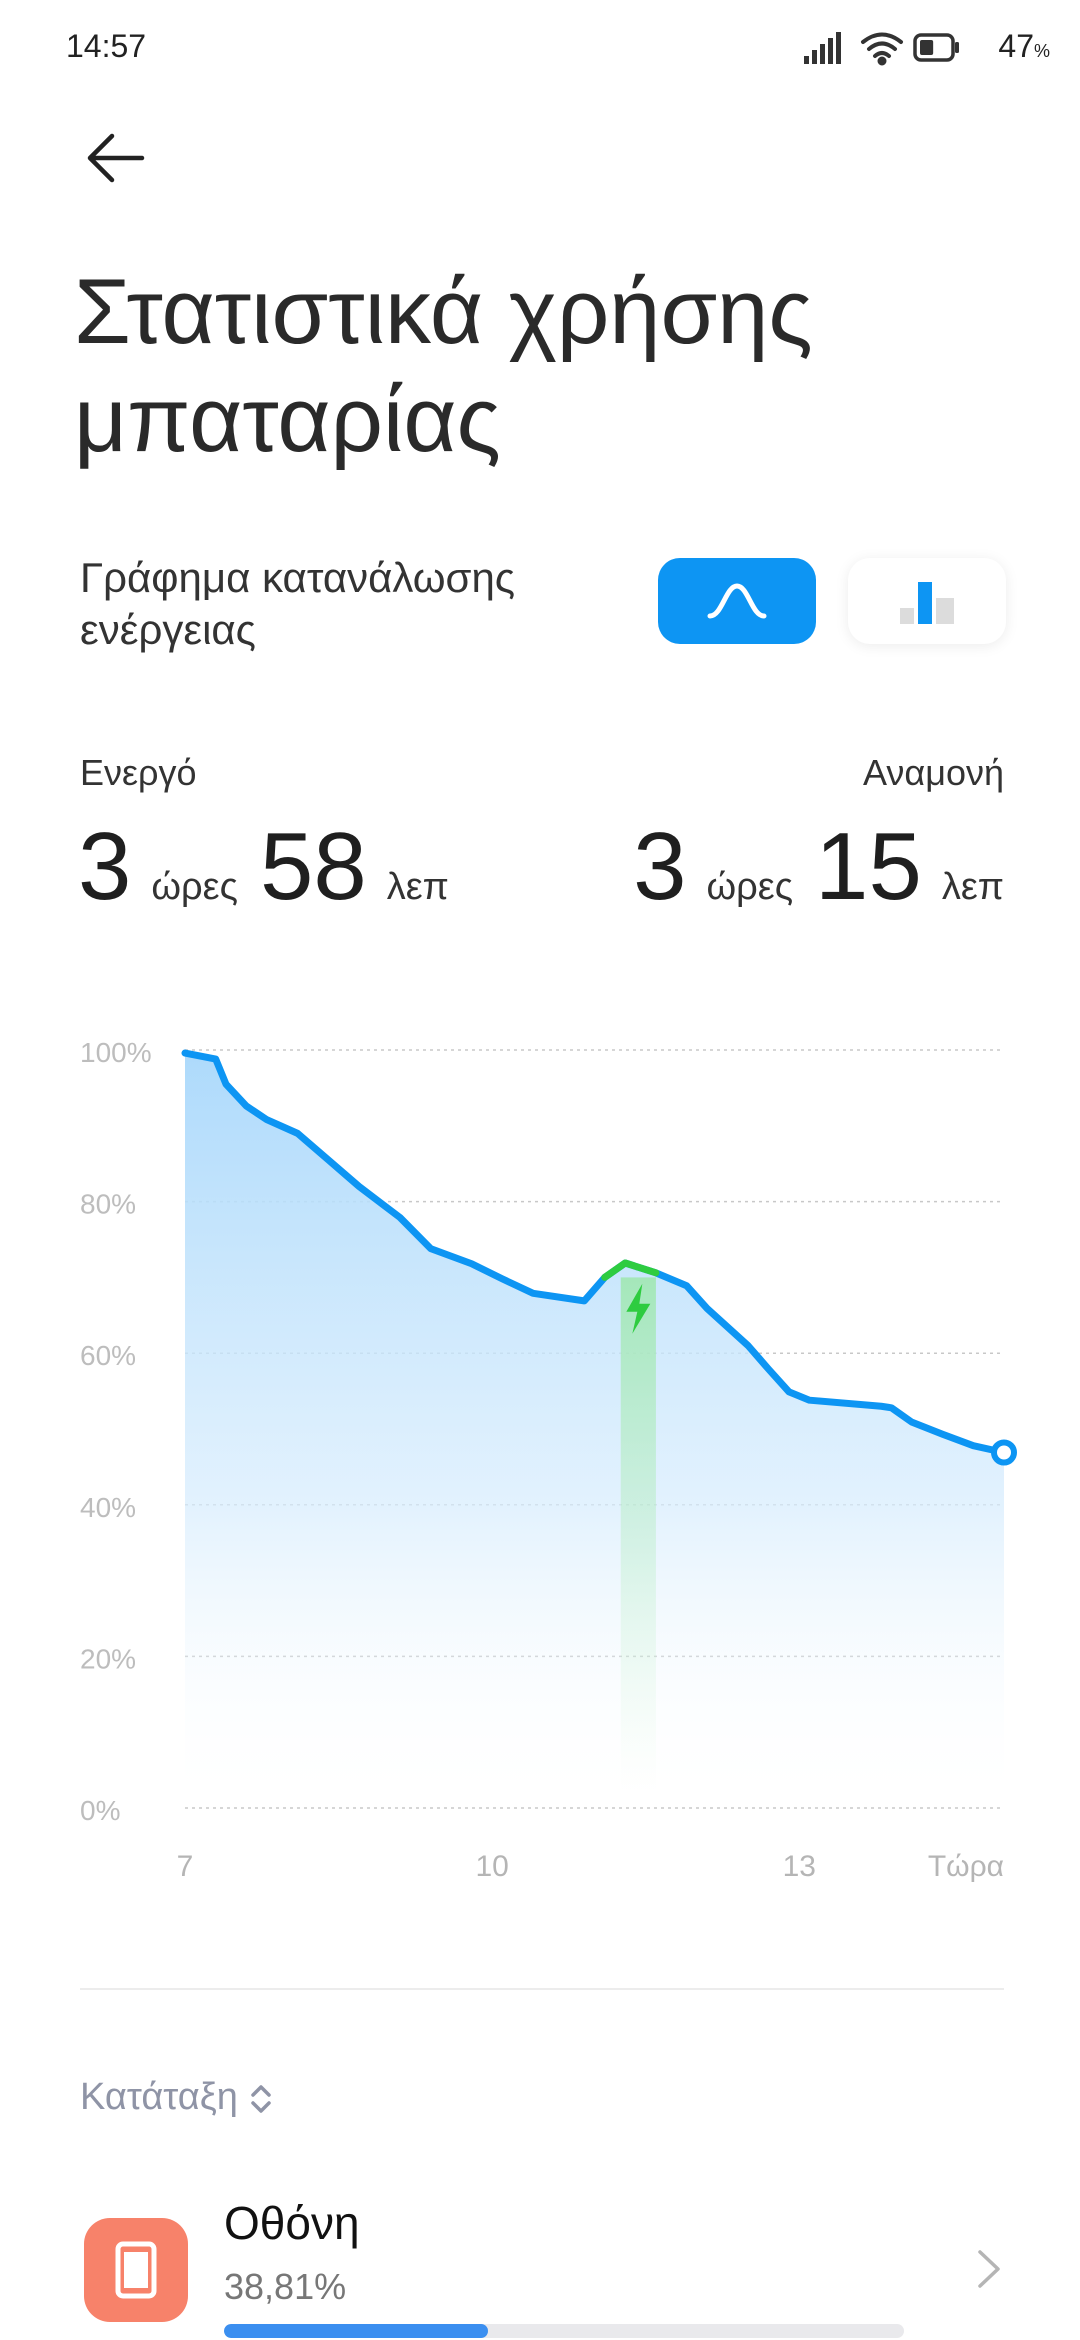 Image resolution: width=1080 pixels, height=2340 pixels. I want to click on current-level-point, so click(1004, 1452).